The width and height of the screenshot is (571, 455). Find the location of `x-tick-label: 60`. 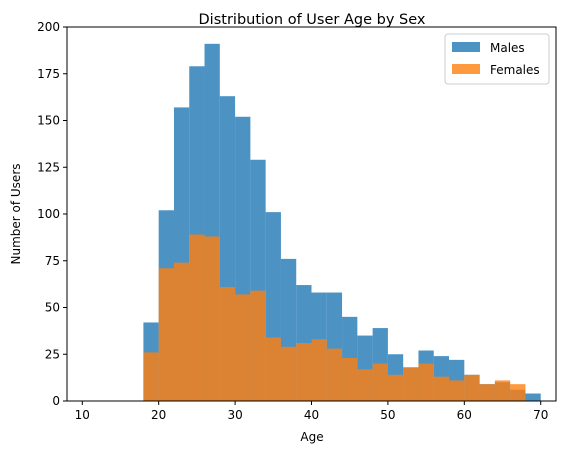

x-tick-label: 60 is located at coordinates (464, 415).